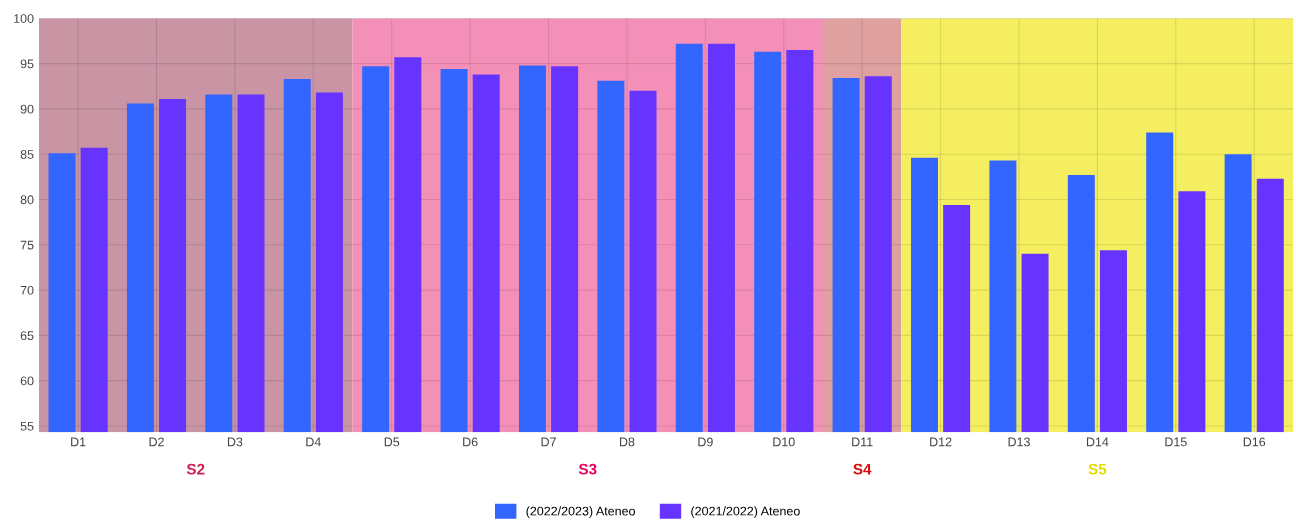  I want to click on x-tick-label: D15, so click(1176, 442).